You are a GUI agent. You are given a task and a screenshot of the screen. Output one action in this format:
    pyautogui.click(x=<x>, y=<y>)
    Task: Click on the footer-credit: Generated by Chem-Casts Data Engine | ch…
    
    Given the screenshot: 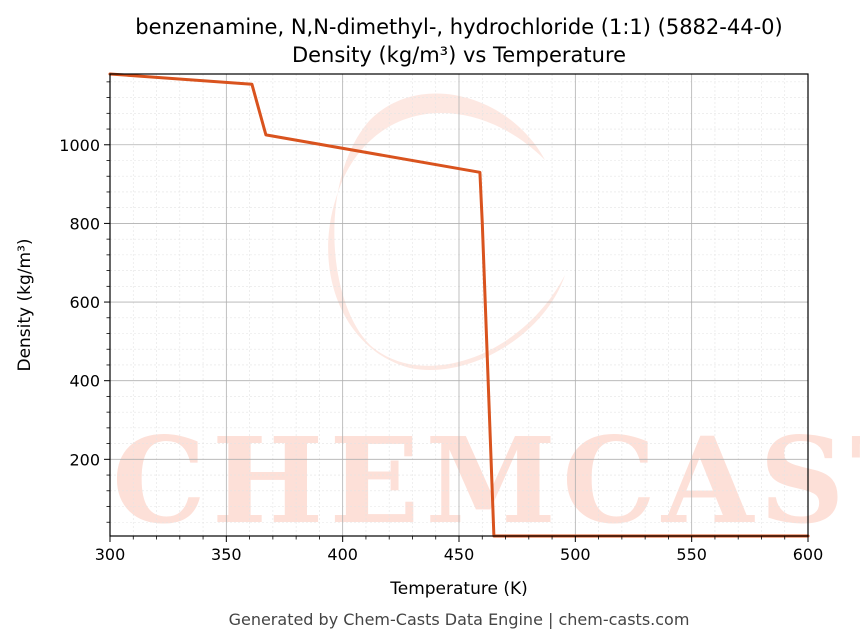 What is the action you would take?
    pyautogui.click(x=459, y=619)
    